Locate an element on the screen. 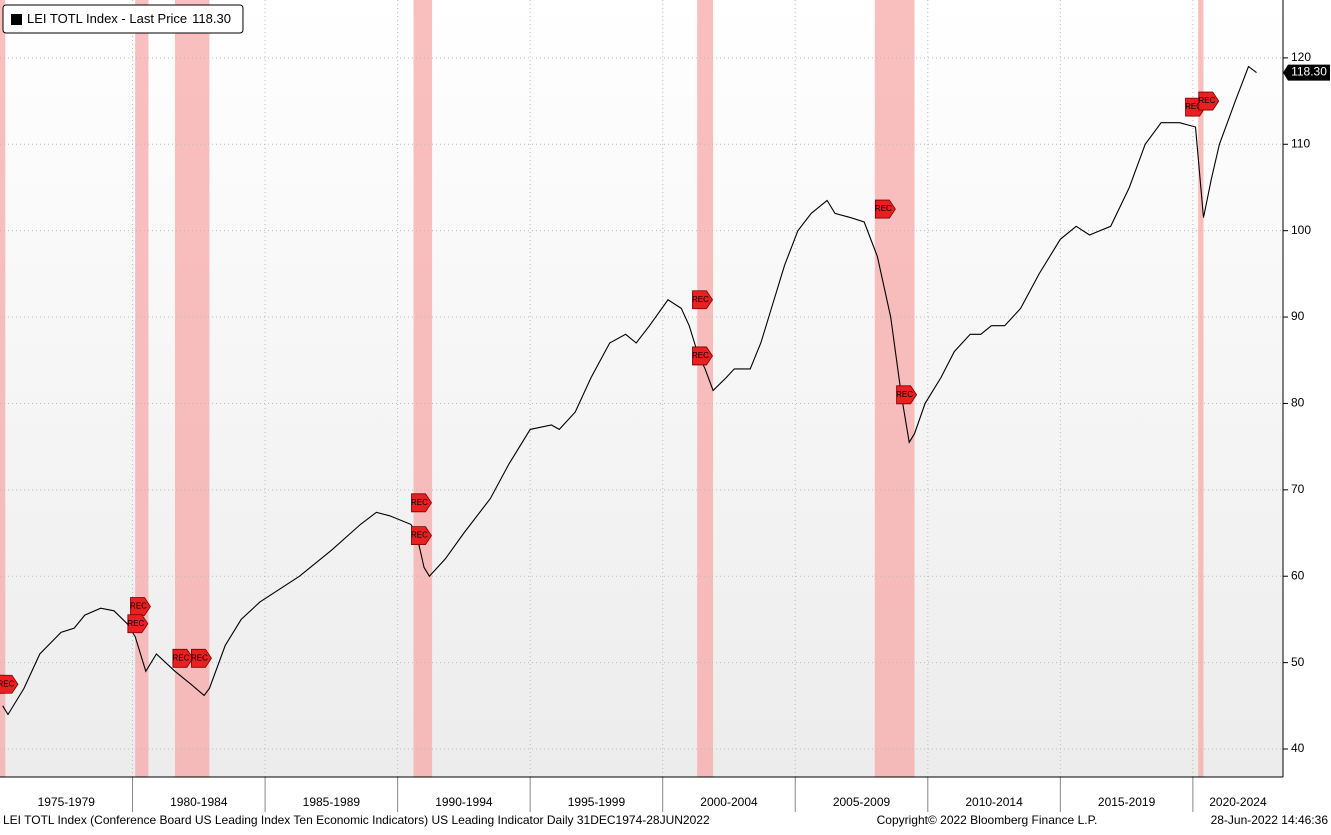  legend-name: LEI TOTL Index - Last Price is located at coordinates (107, 18).